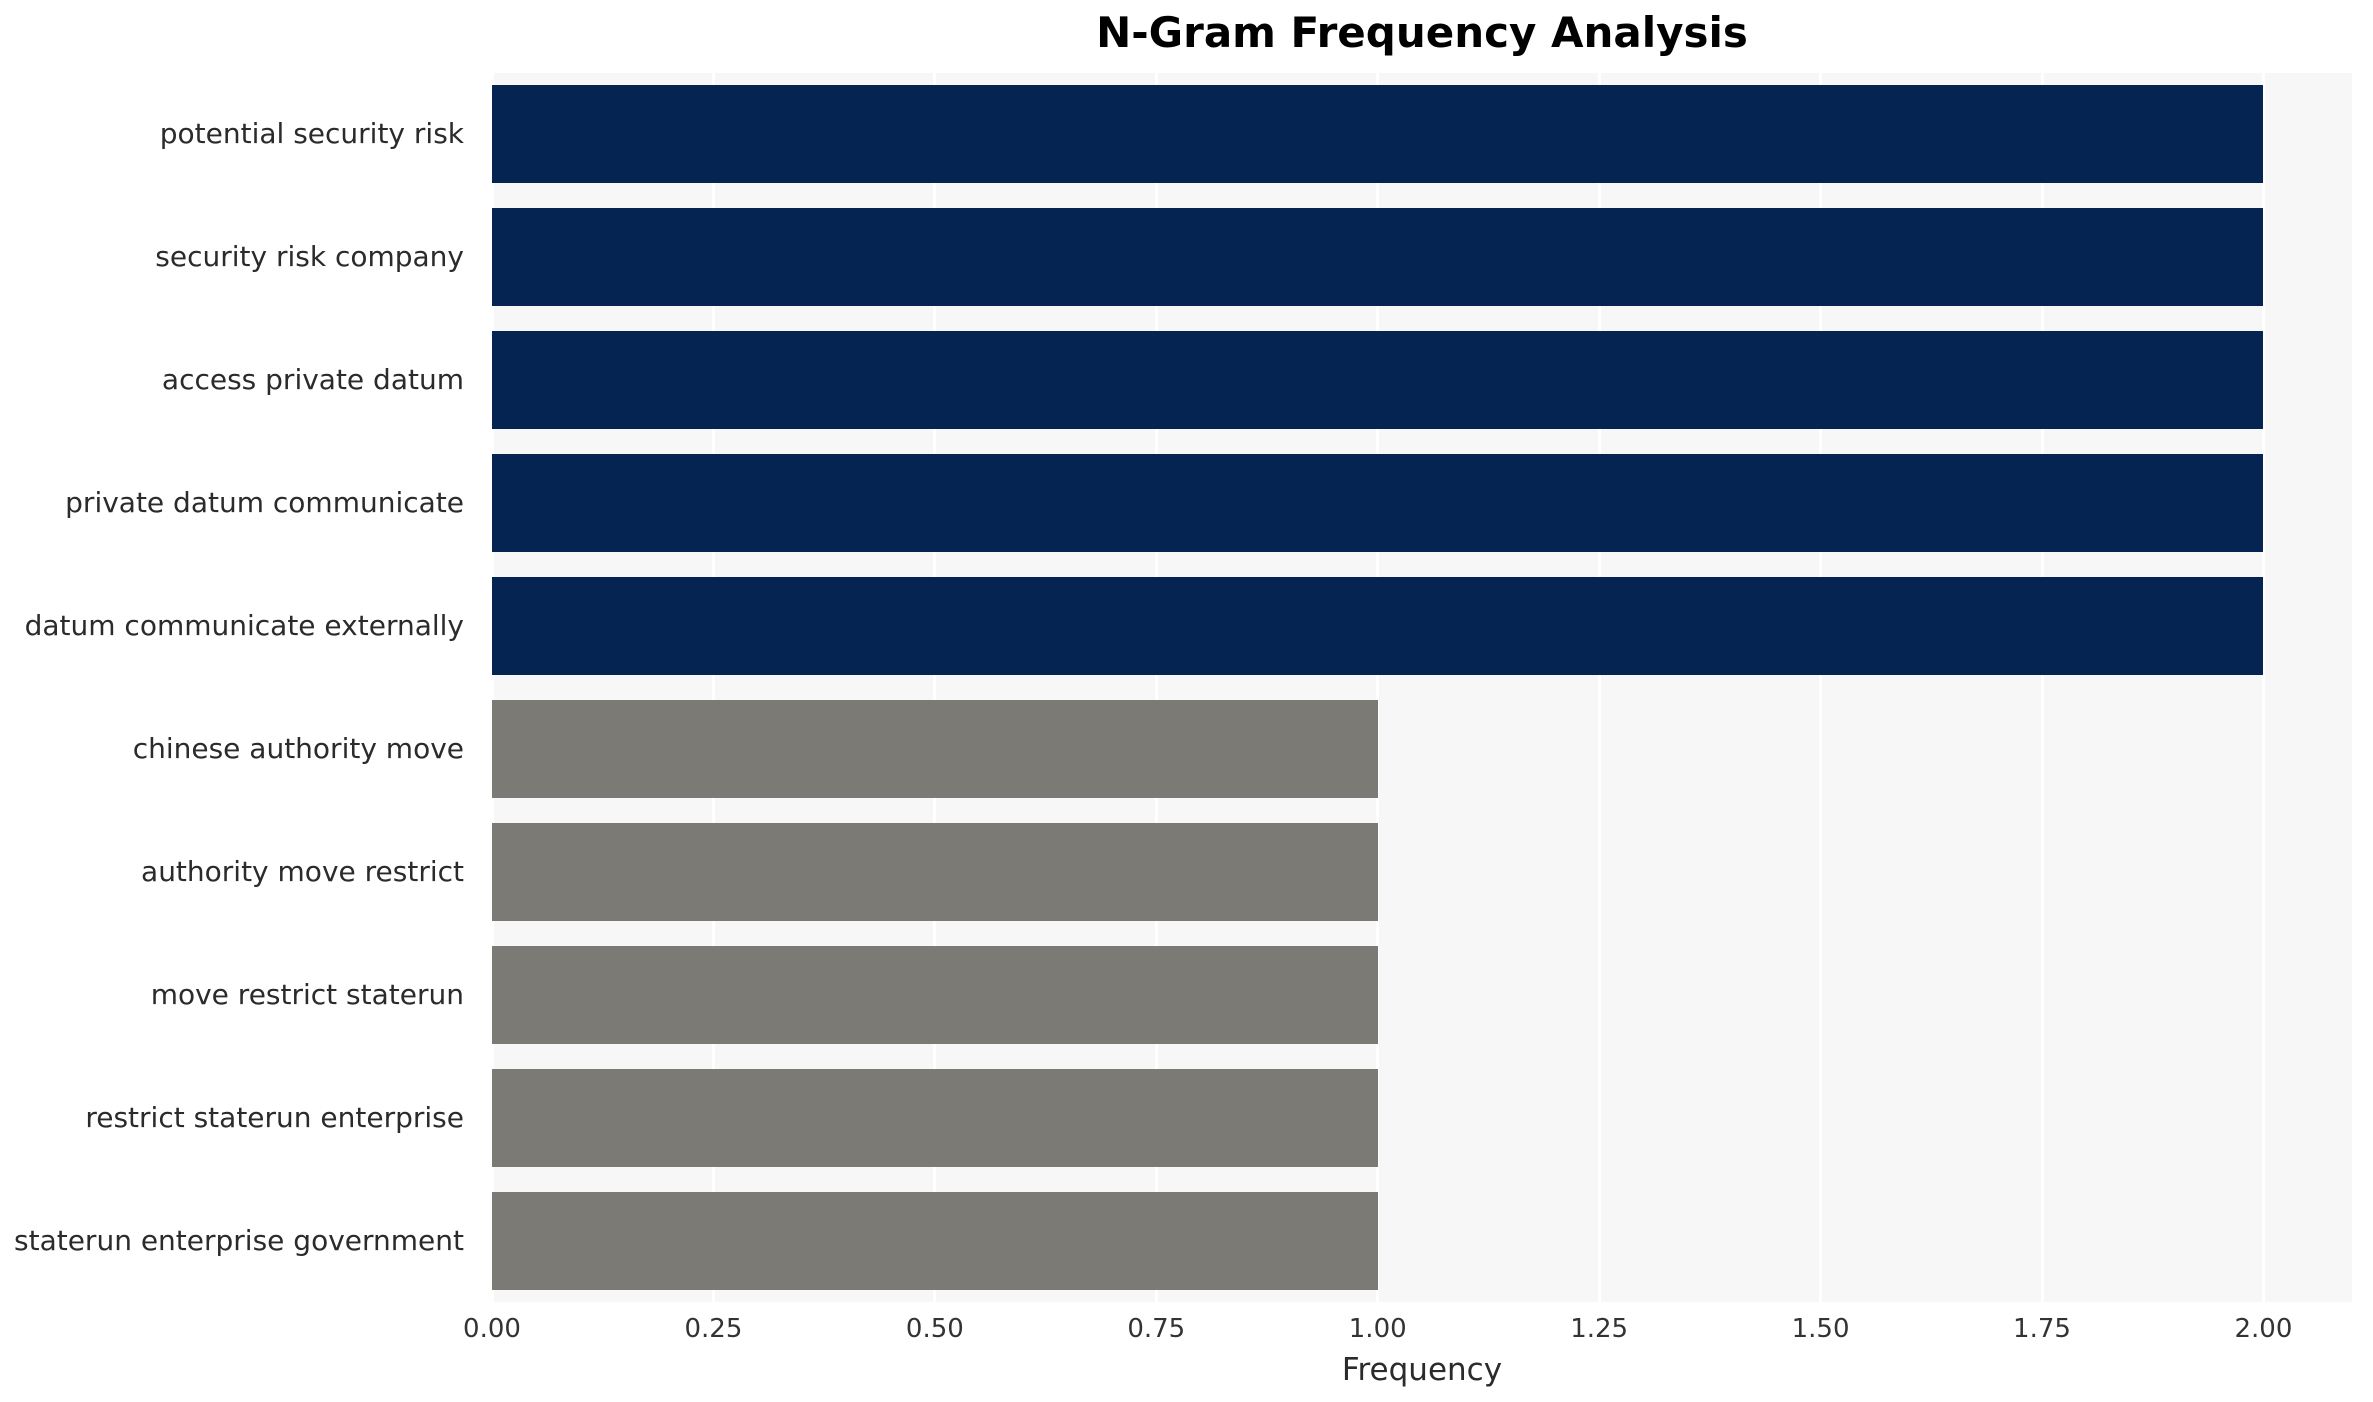 This screenshot has height=1402, width=2373. I want to click on bar-move-restrict-staterun, so click(935, 994).